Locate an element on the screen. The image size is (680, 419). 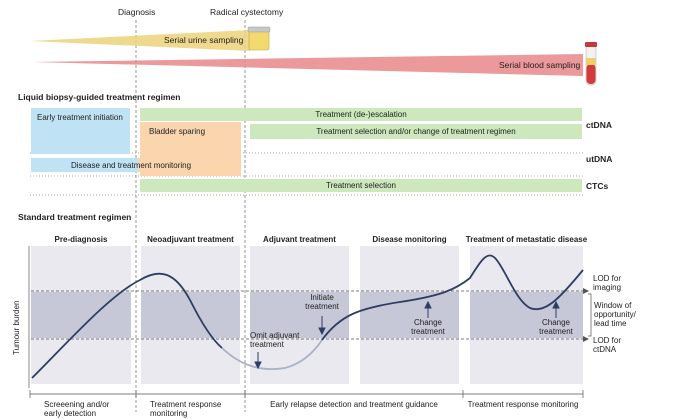
deescalation-label: Treatment (de-)escalation is located at coordinates (361, 114).